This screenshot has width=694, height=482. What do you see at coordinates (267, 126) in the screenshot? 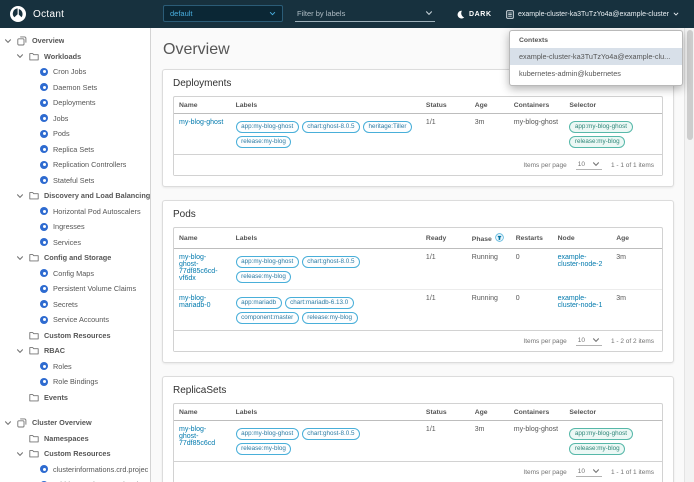
I see `label-chip: app:my-blog-ghost` at bounding box center [267, 126].